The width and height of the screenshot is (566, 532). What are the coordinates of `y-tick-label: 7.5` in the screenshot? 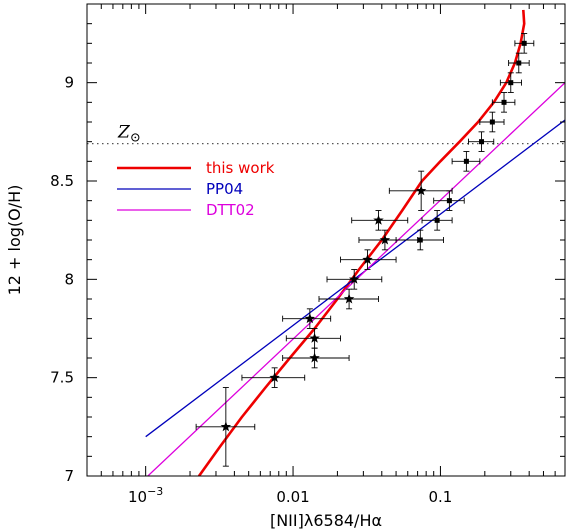 It's located at (62, 378).